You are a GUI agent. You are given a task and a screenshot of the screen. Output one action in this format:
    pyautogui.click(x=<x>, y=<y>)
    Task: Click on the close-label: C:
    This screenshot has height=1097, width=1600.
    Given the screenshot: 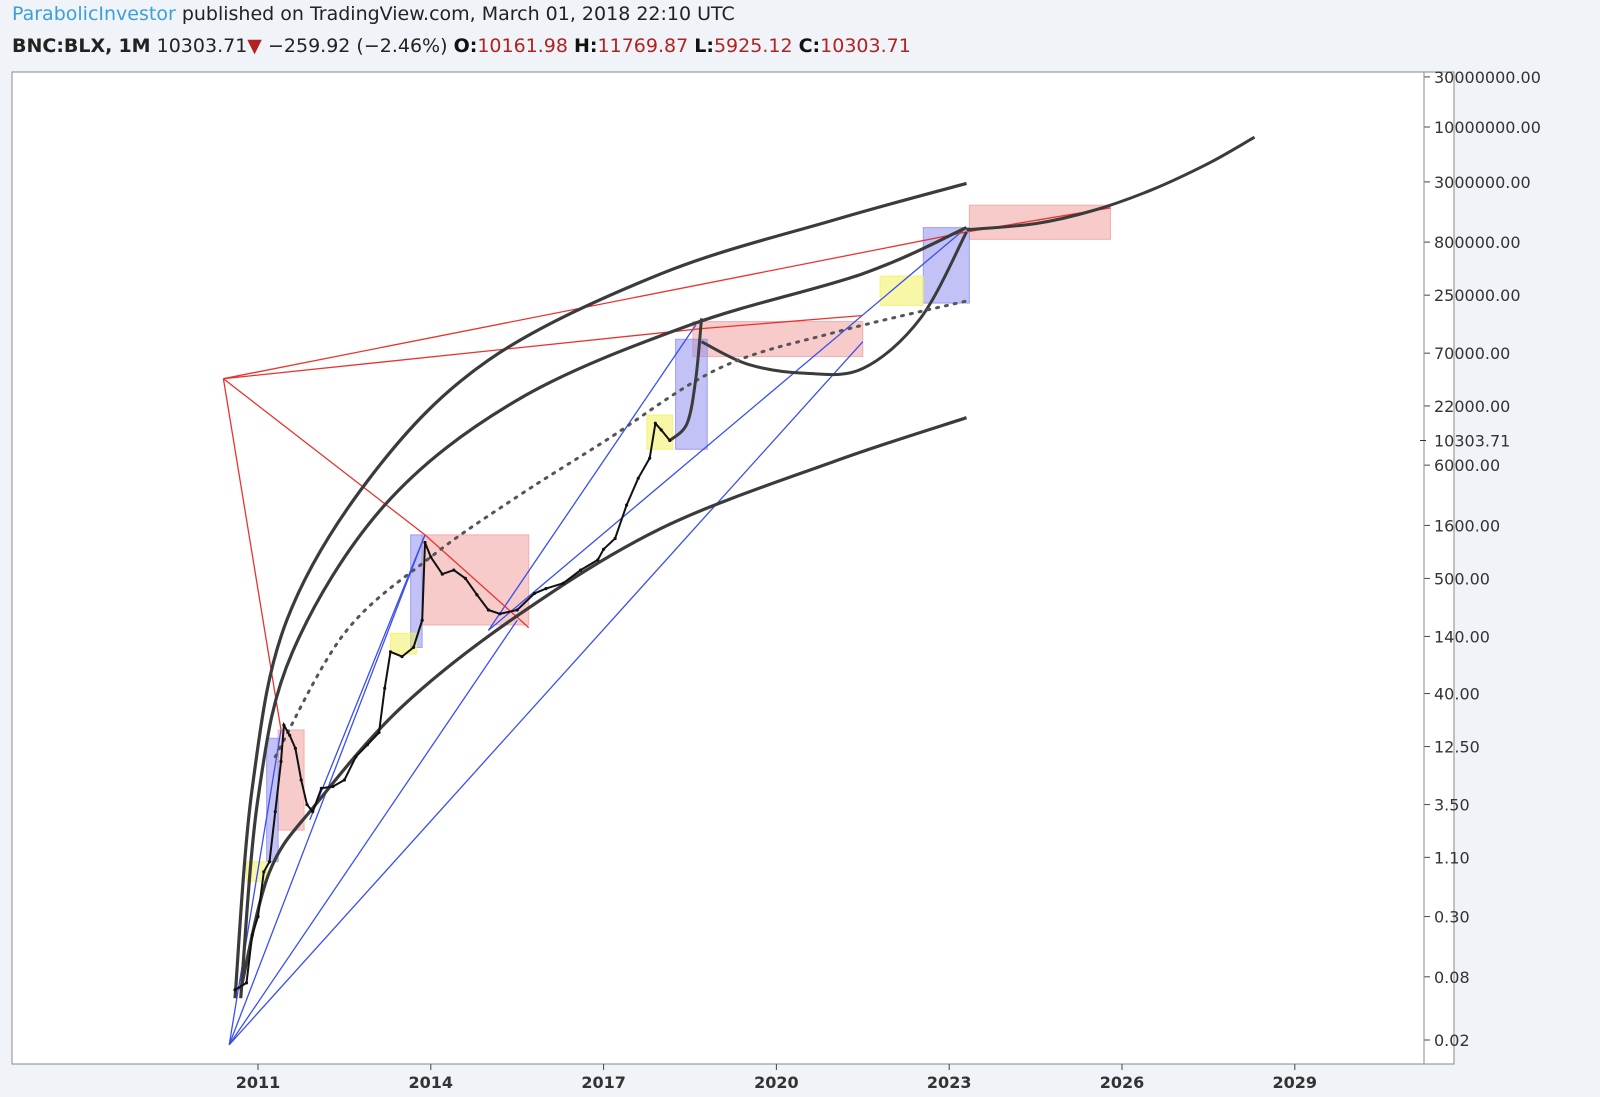 What is the action you would take?
    pyautogui.click(x=809, y=46)
    